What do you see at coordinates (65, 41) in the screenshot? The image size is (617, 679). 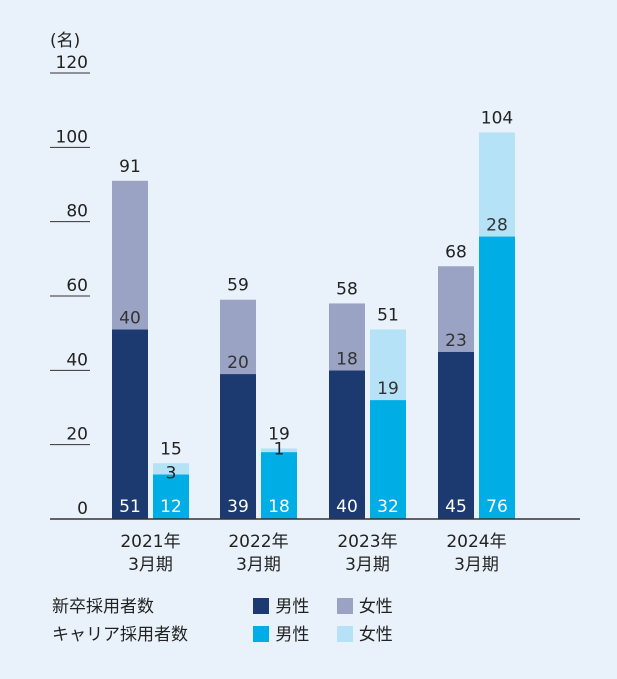 I see `unit-label: (名)` at bounding box center [65, 41].